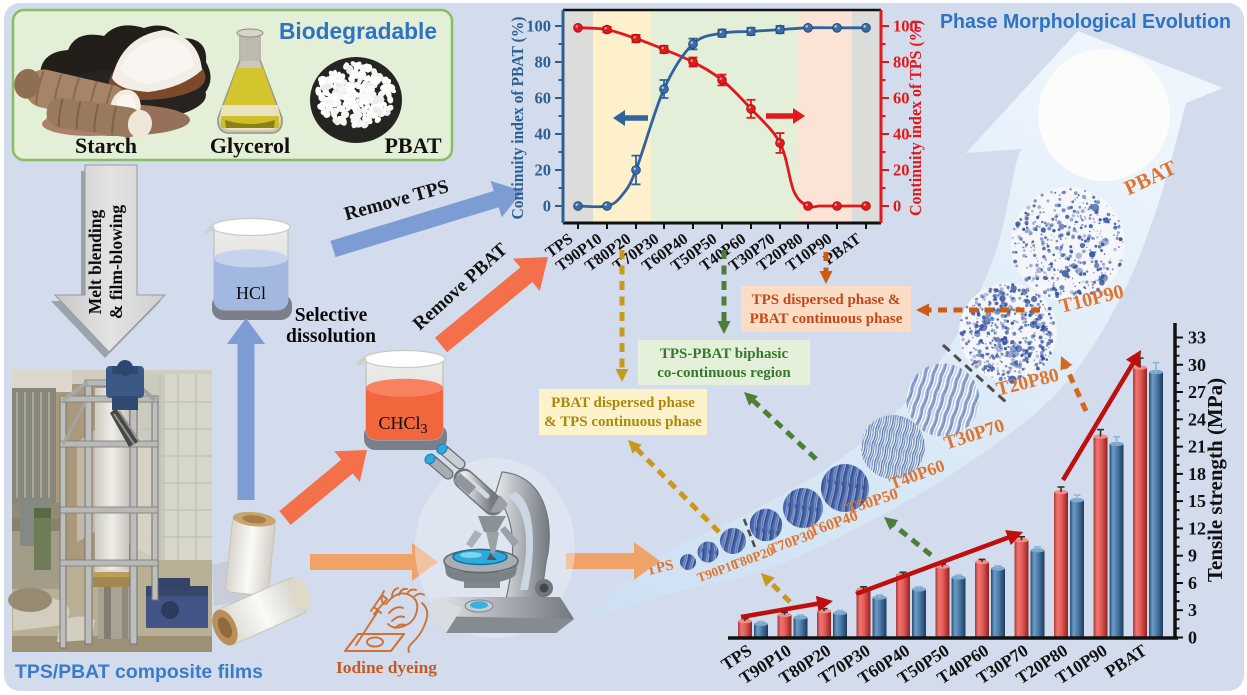  I want to click on svg-text: Melt blending, so click(95, 261).